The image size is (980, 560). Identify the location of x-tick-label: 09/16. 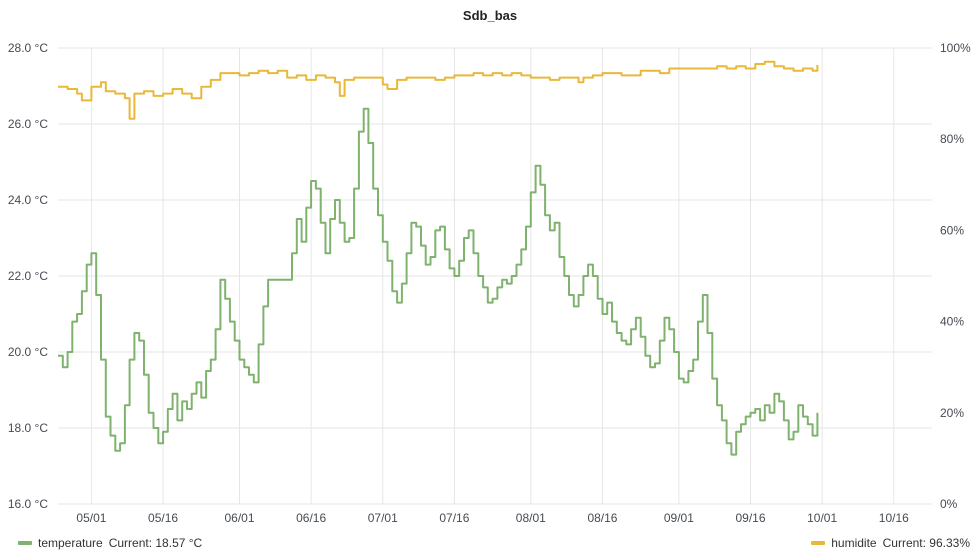
(750, 518).